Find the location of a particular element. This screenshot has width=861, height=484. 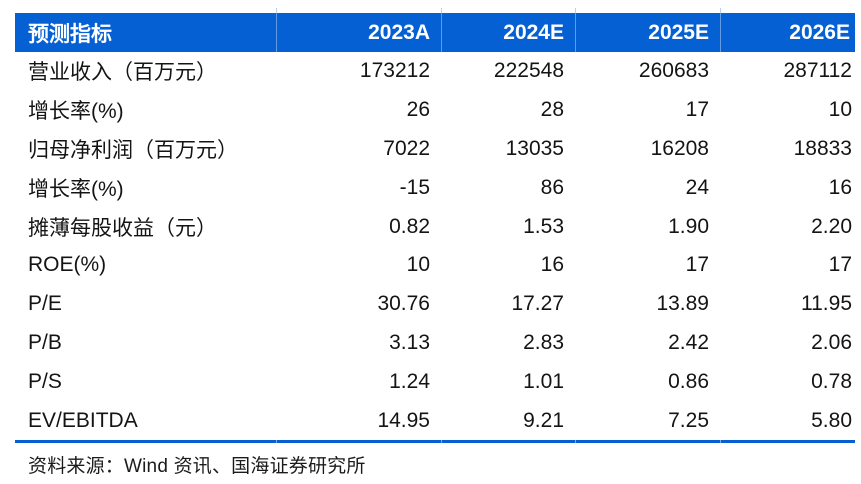

cell-2023a: 26 is located at coordinates (418, 110).